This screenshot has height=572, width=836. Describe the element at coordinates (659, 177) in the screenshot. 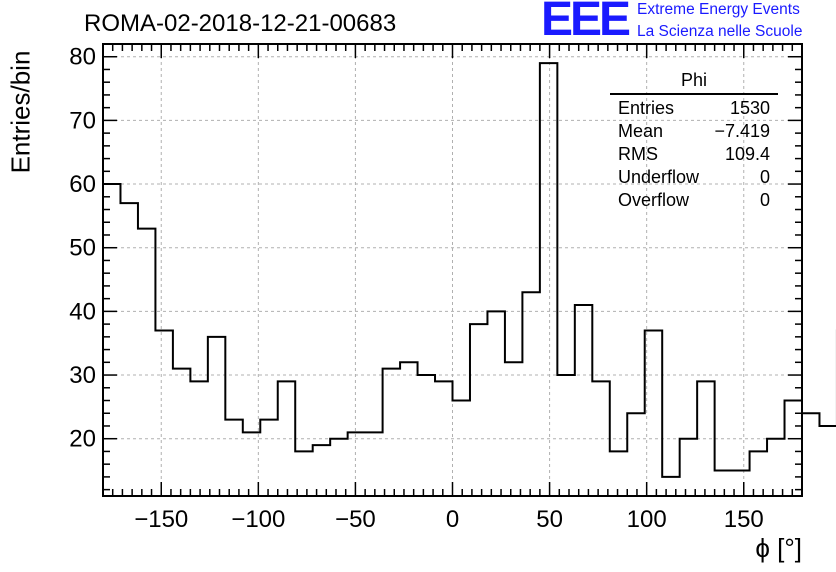

I see `stats-label: Underflow` at that location.